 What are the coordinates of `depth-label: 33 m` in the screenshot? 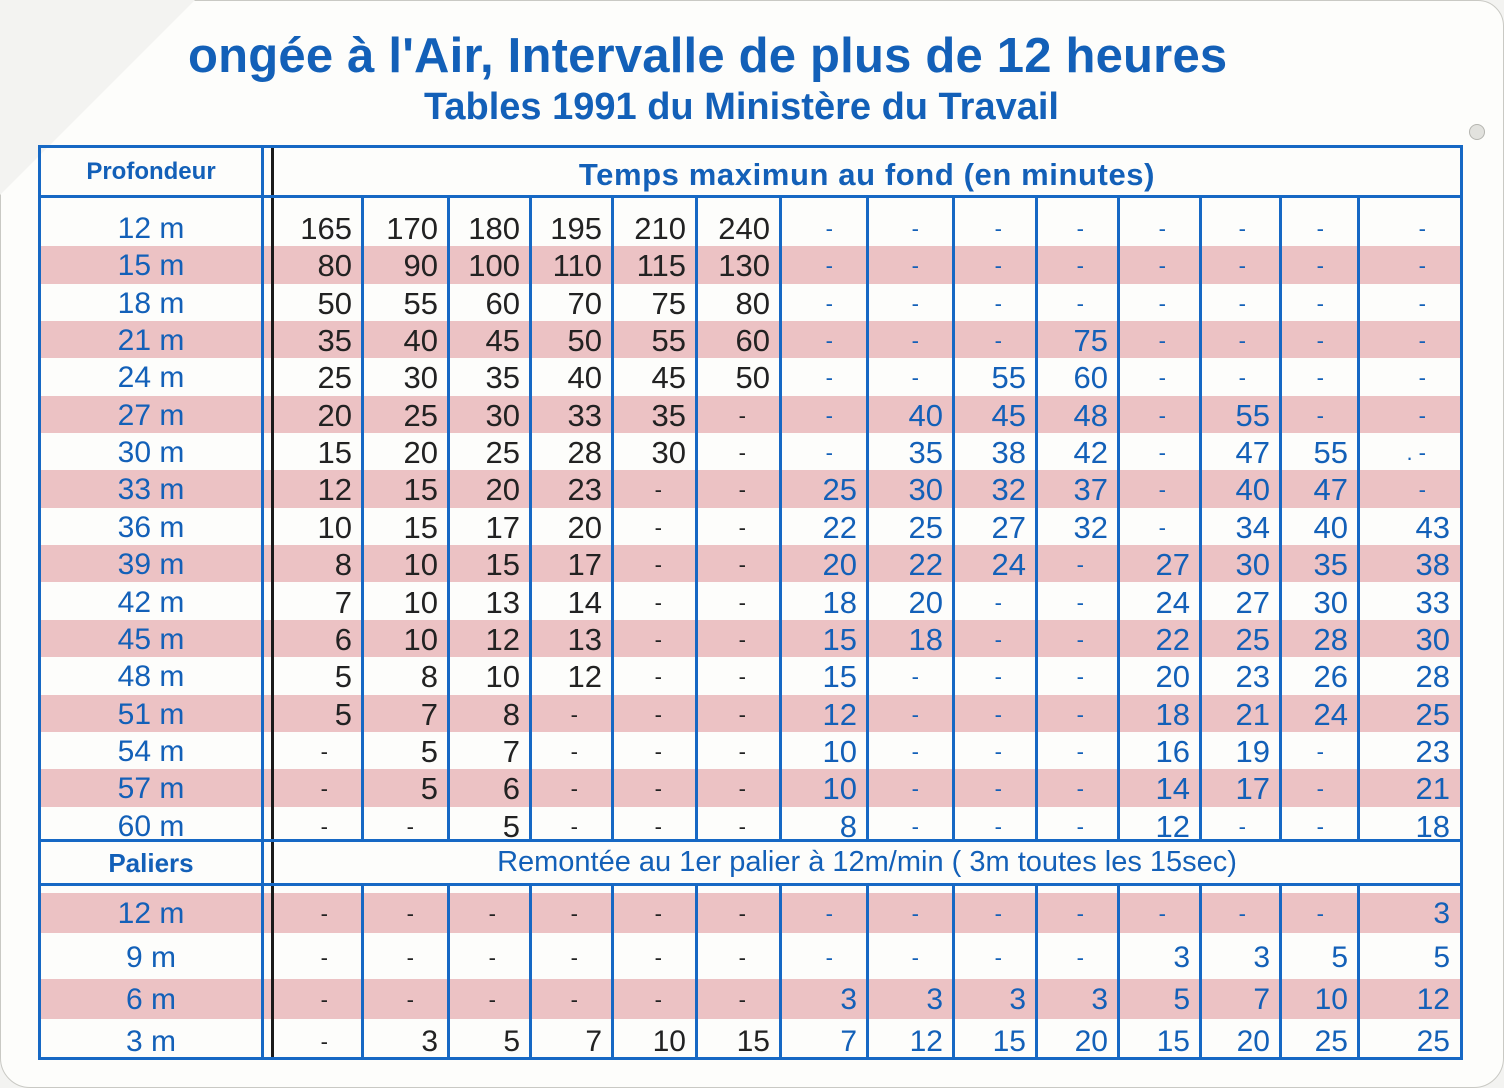 It's located at (151, 490).